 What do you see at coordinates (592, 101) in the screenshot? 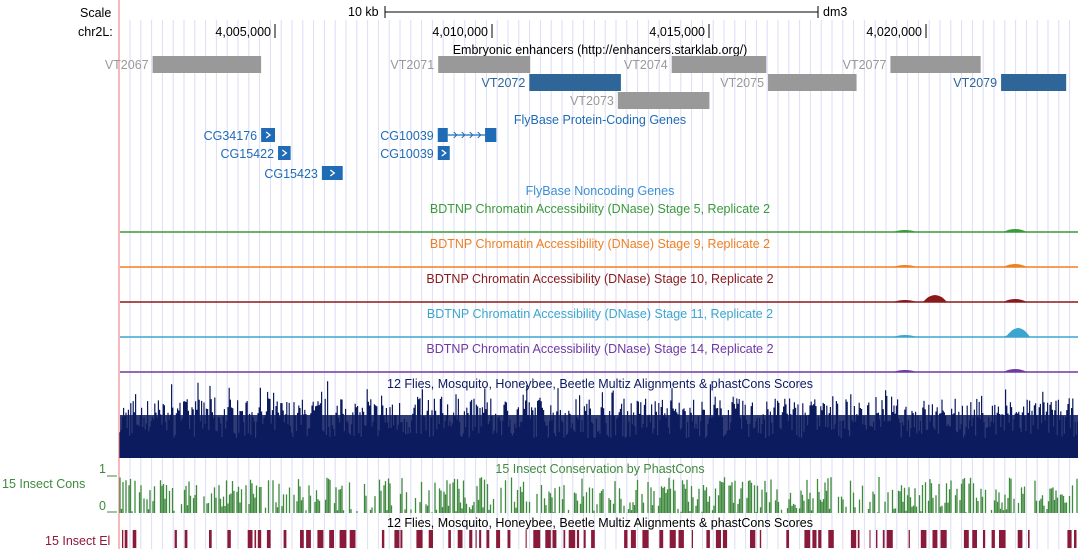
I see `enhancer-label: VT2073` at bounding box center [592, 101].